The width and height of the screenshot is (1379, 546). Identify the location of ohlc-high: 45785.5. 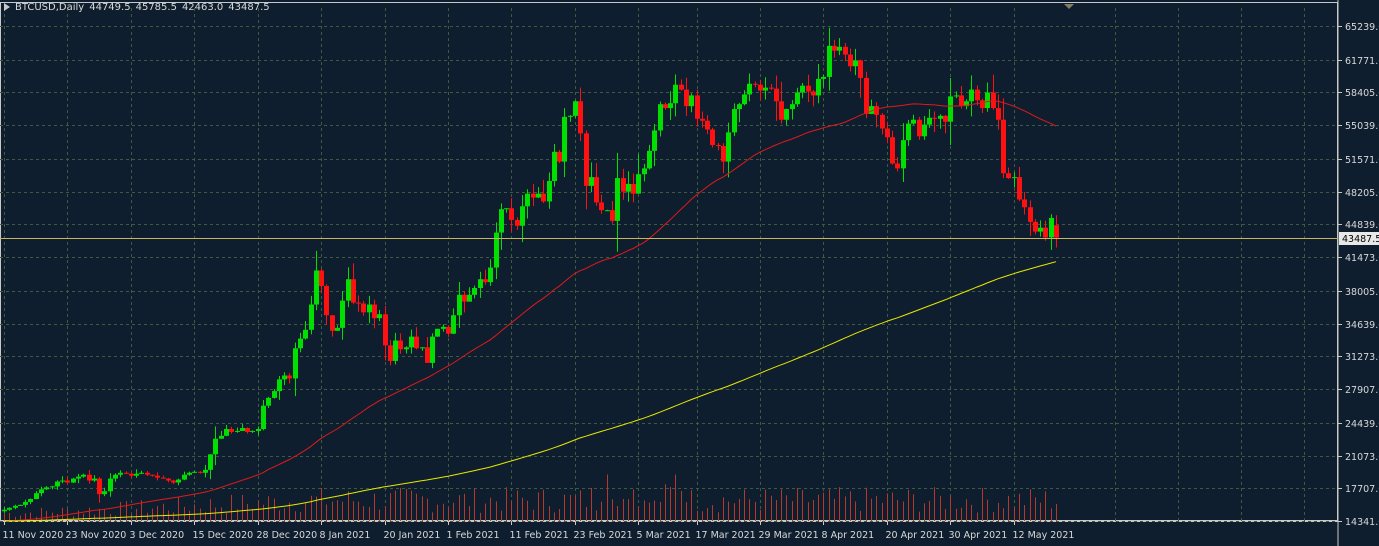
(156, 7).